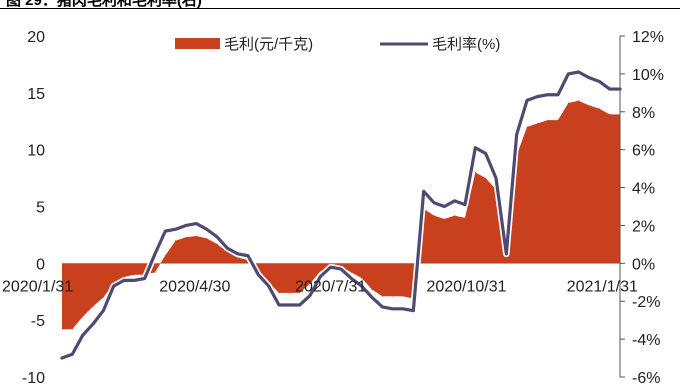 The image size is (680, 385). I want to click on legend: 毛利(元/千克) 毛利率(%), so click(337, 44).